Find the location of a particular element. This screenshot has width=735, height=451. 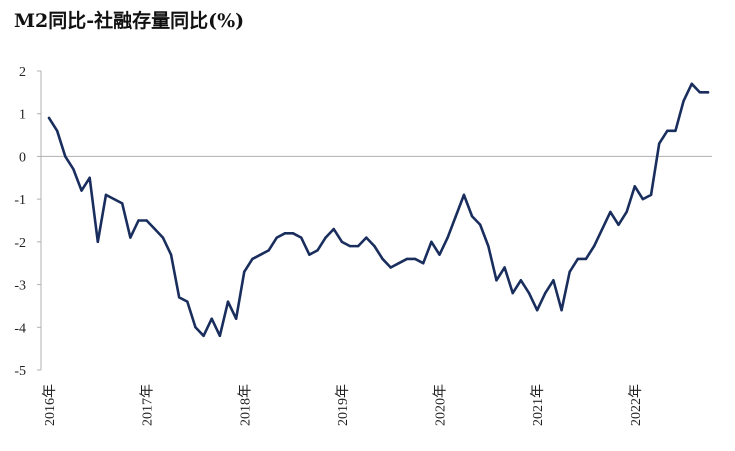

y-tick-label: -5 is located at coordinates (20, 371).